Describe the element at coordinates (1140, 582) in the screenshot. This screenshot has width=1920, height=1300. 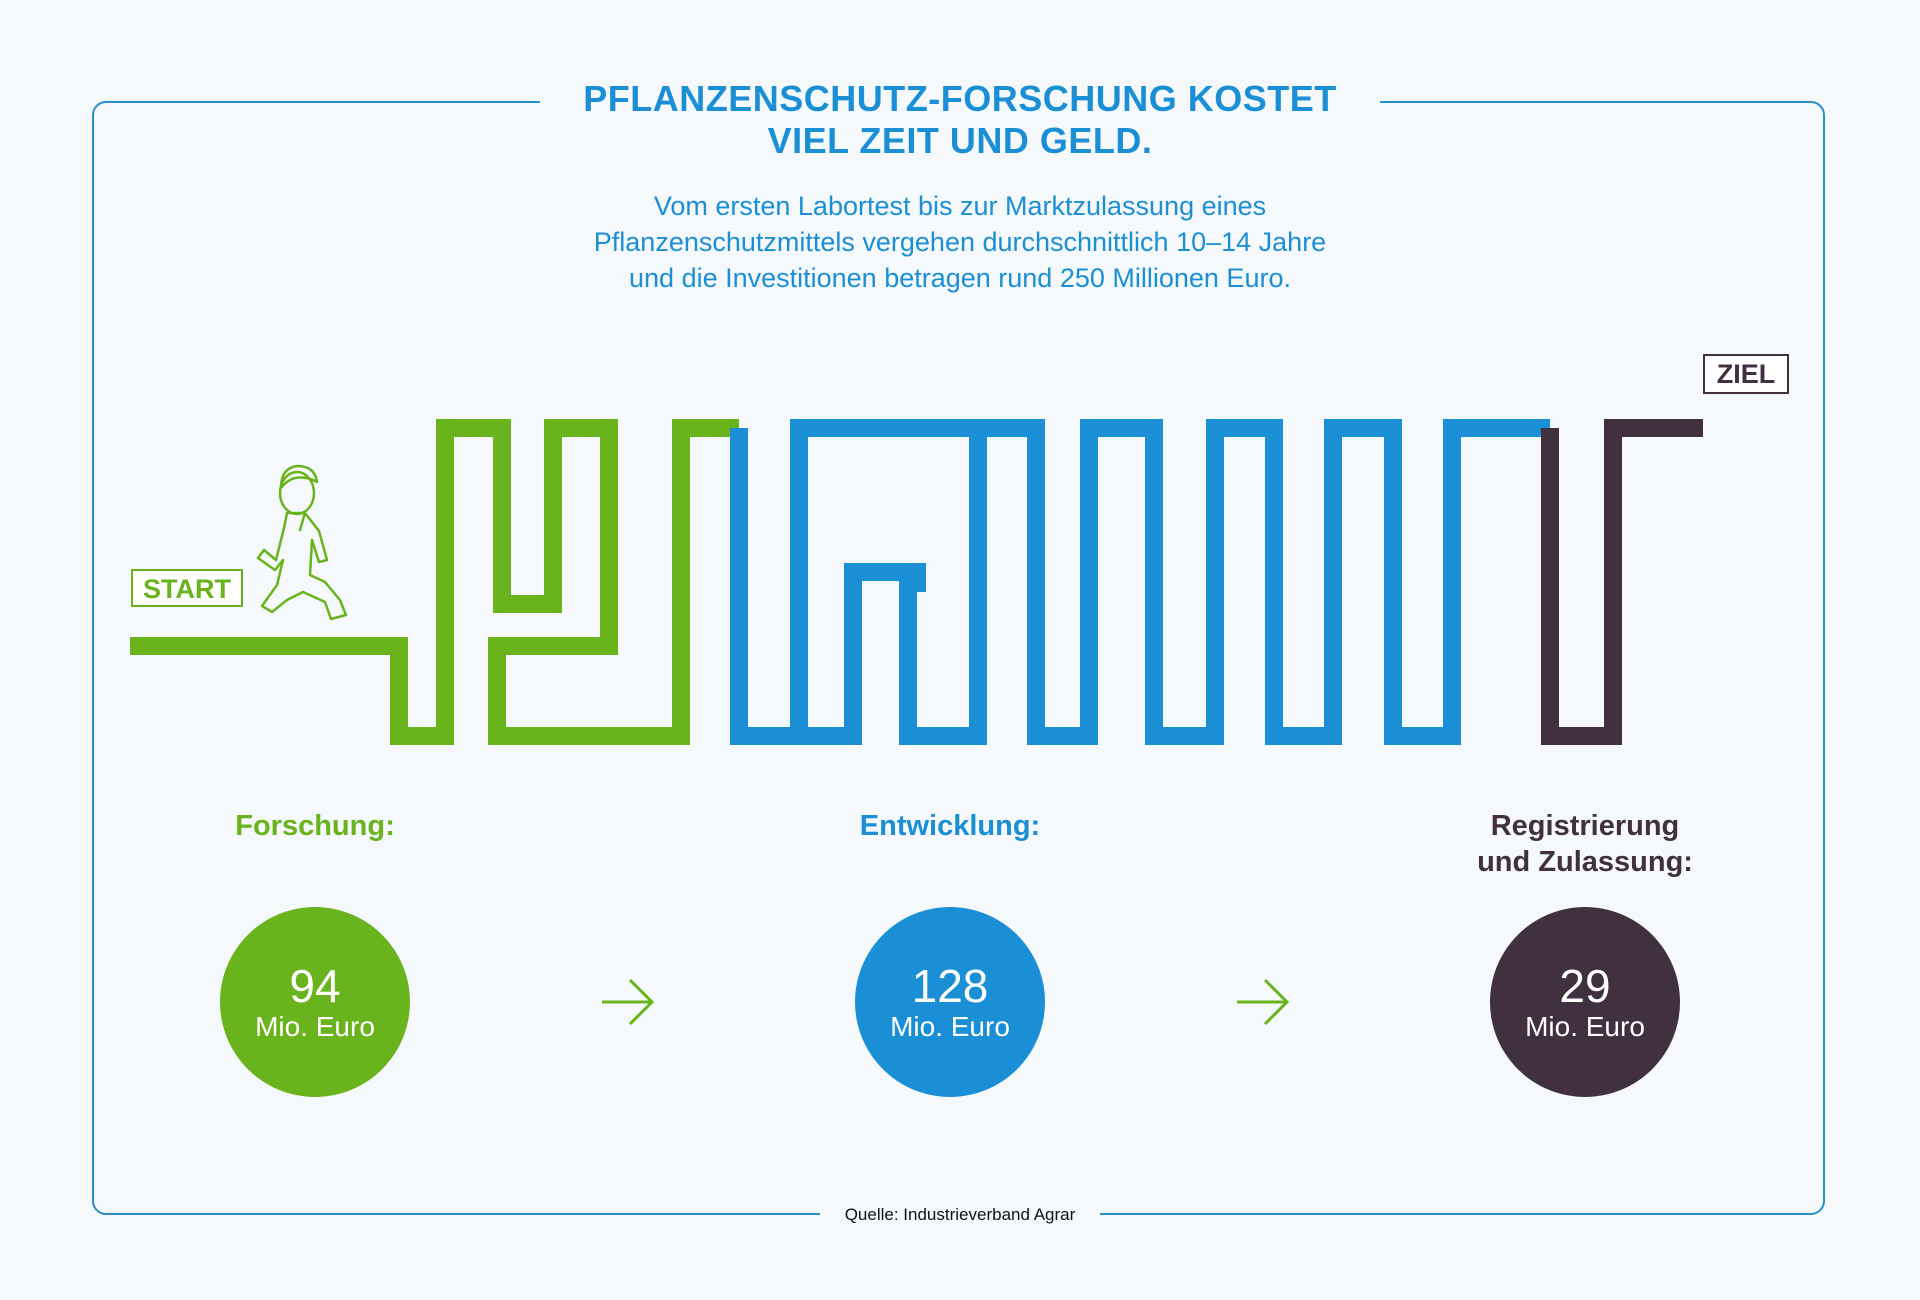
I see `maze-development-path` at that location.